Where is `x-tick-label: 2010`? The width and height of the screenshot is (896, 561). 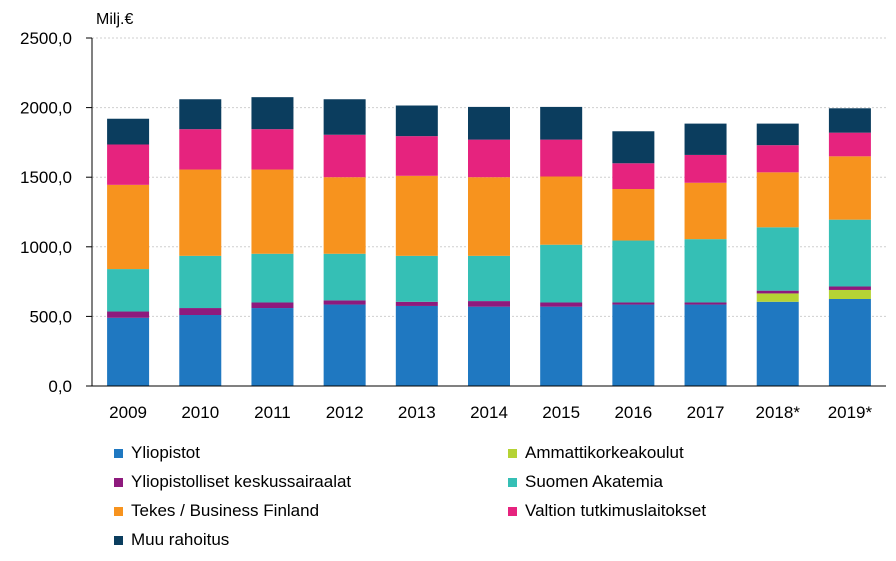 x-tick-label: 2010 is located at coordinates (200, 412).